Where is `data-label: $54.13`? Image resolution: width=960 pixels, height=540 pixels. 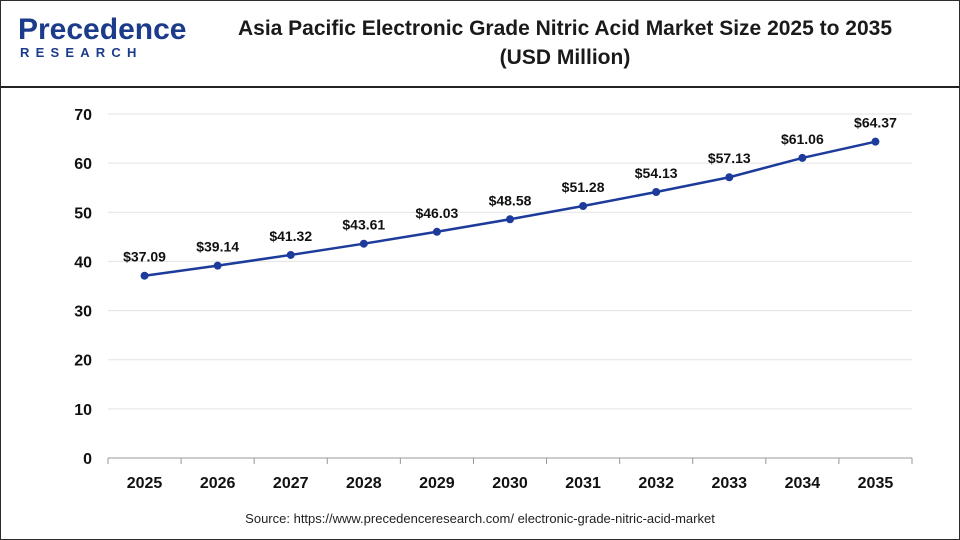
data-label: $54.13 is located at coordinates (656, 173).